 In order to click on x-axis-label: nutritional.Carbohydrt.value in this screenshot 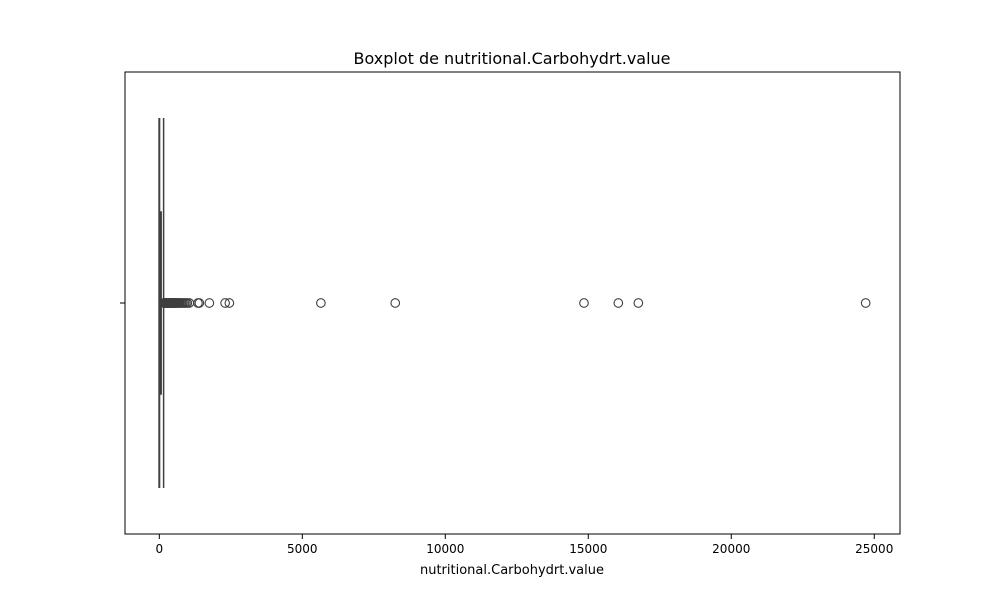, I will do `click(512, 570)`.